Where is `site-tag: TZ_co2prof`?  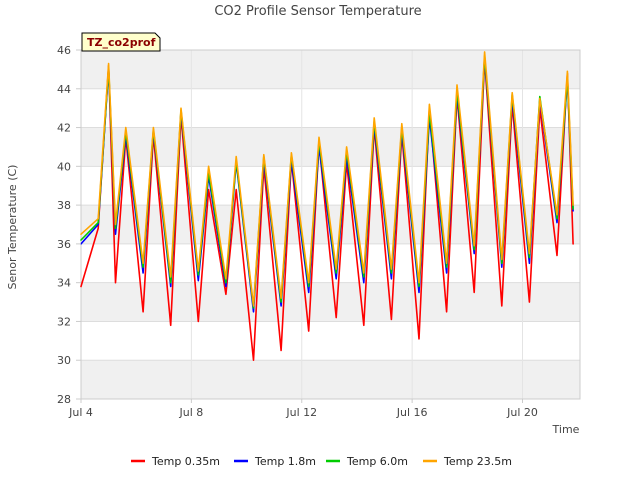
site-tag: TZ_co2prof is located at coordinates (121, 42).